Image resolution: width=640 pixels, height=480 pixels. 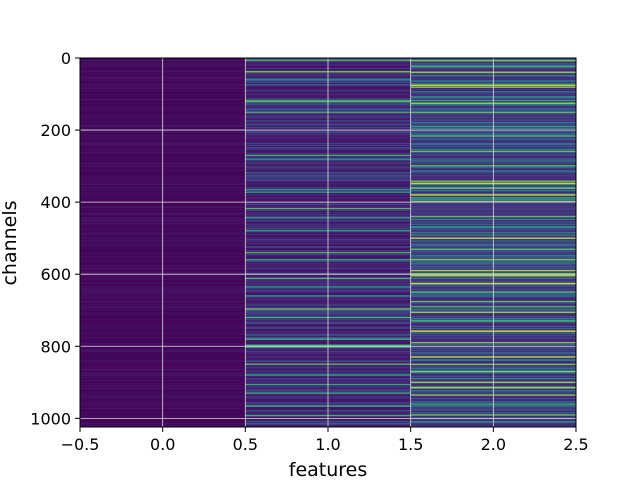 I want to click on y-tick-label: 0, so click(x=66, y=58).